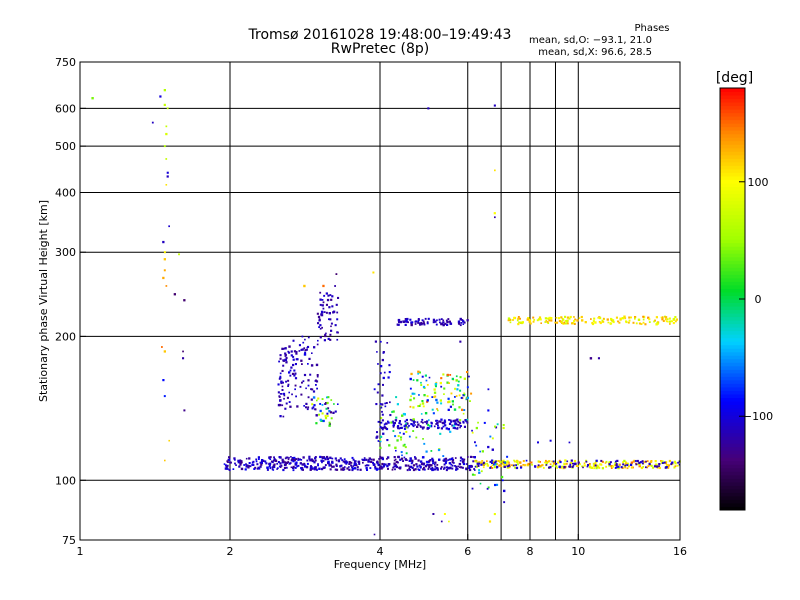 This screenshot has height=600, width=800. What do you see at coordinates (65, 192) in the screenshot?
I see `y-tick-label: 400` at bounding box center [65, 192].